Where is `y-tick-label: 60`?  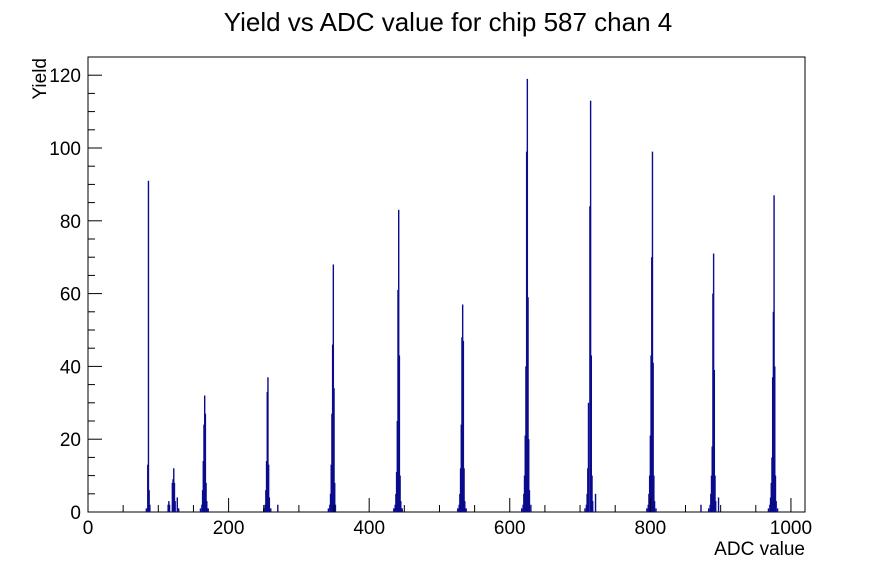 y-tick-label: 60 is located at coordinates (70, 295).